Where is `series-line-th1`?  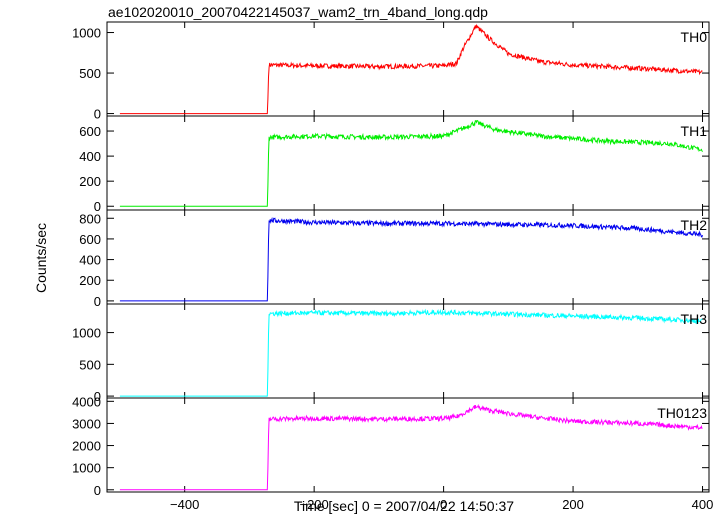 series-line-th1 is located at coordinates (411, 163).